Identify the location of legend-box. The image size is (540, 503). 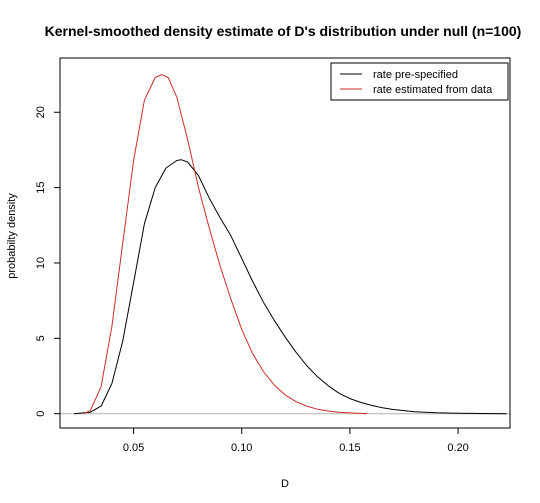
(419, 81).